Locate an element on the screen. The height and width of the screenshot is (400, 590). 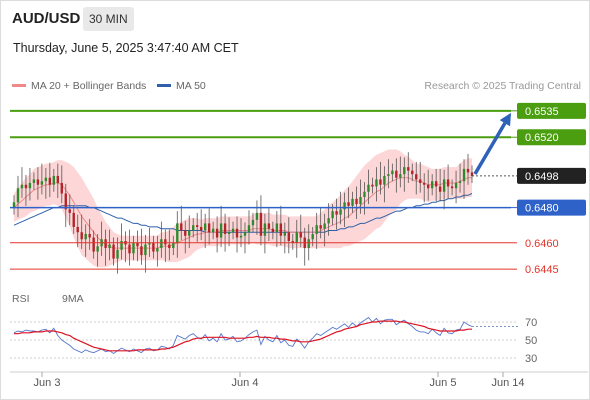
chart-header: AUD/USD 30 MIN is located at coordinates (295, 18).